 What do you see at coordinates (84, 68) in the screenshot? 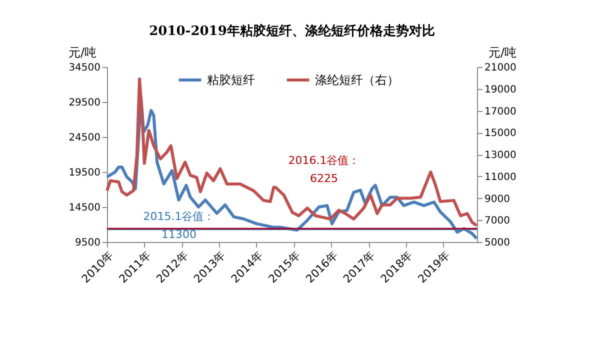
I see `y-tick-label: 34500` at bounding box center [84, 68].